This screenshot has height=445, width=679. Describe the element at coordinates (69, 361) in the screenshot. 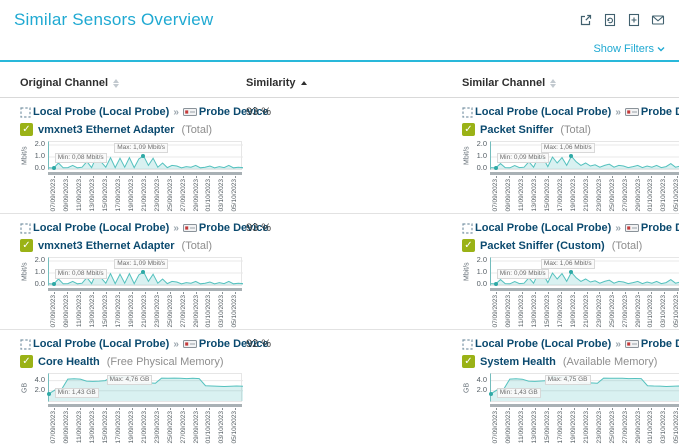

I see `sensor-link: Core Health` at that location.